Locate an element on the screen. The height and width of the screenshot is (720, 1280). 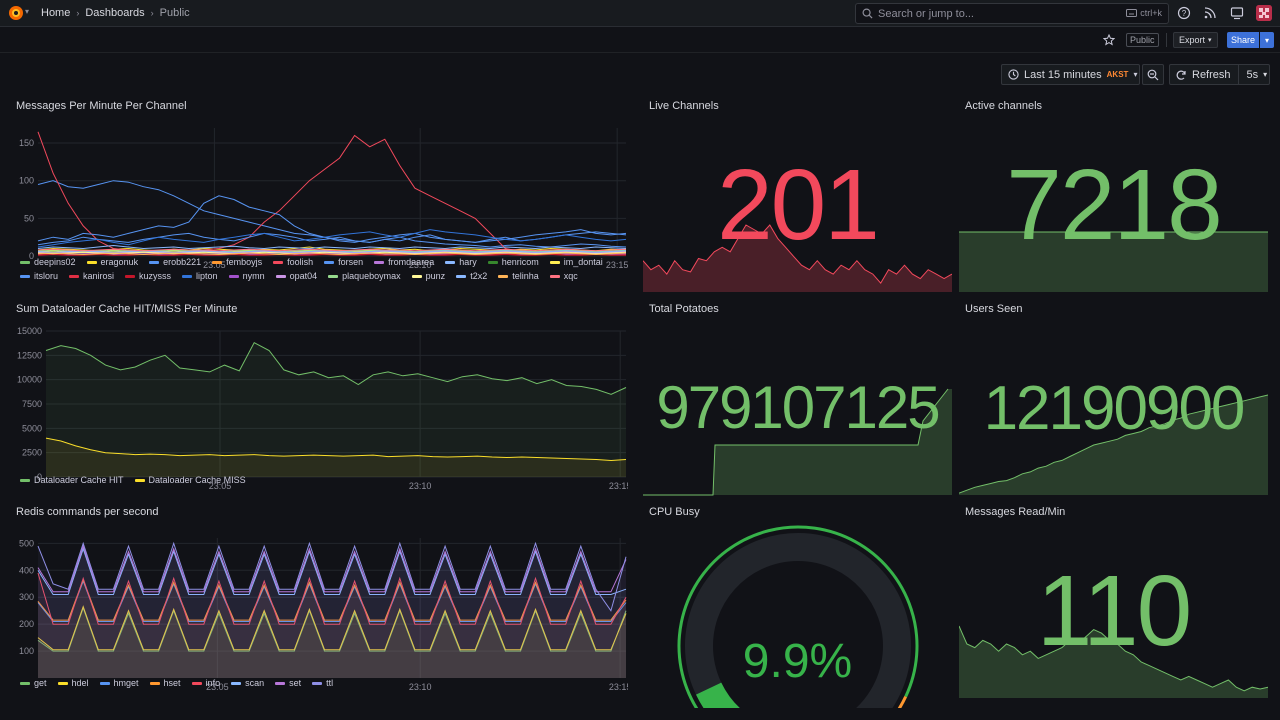
legend-label: scan is located at coordinates (255, 683).